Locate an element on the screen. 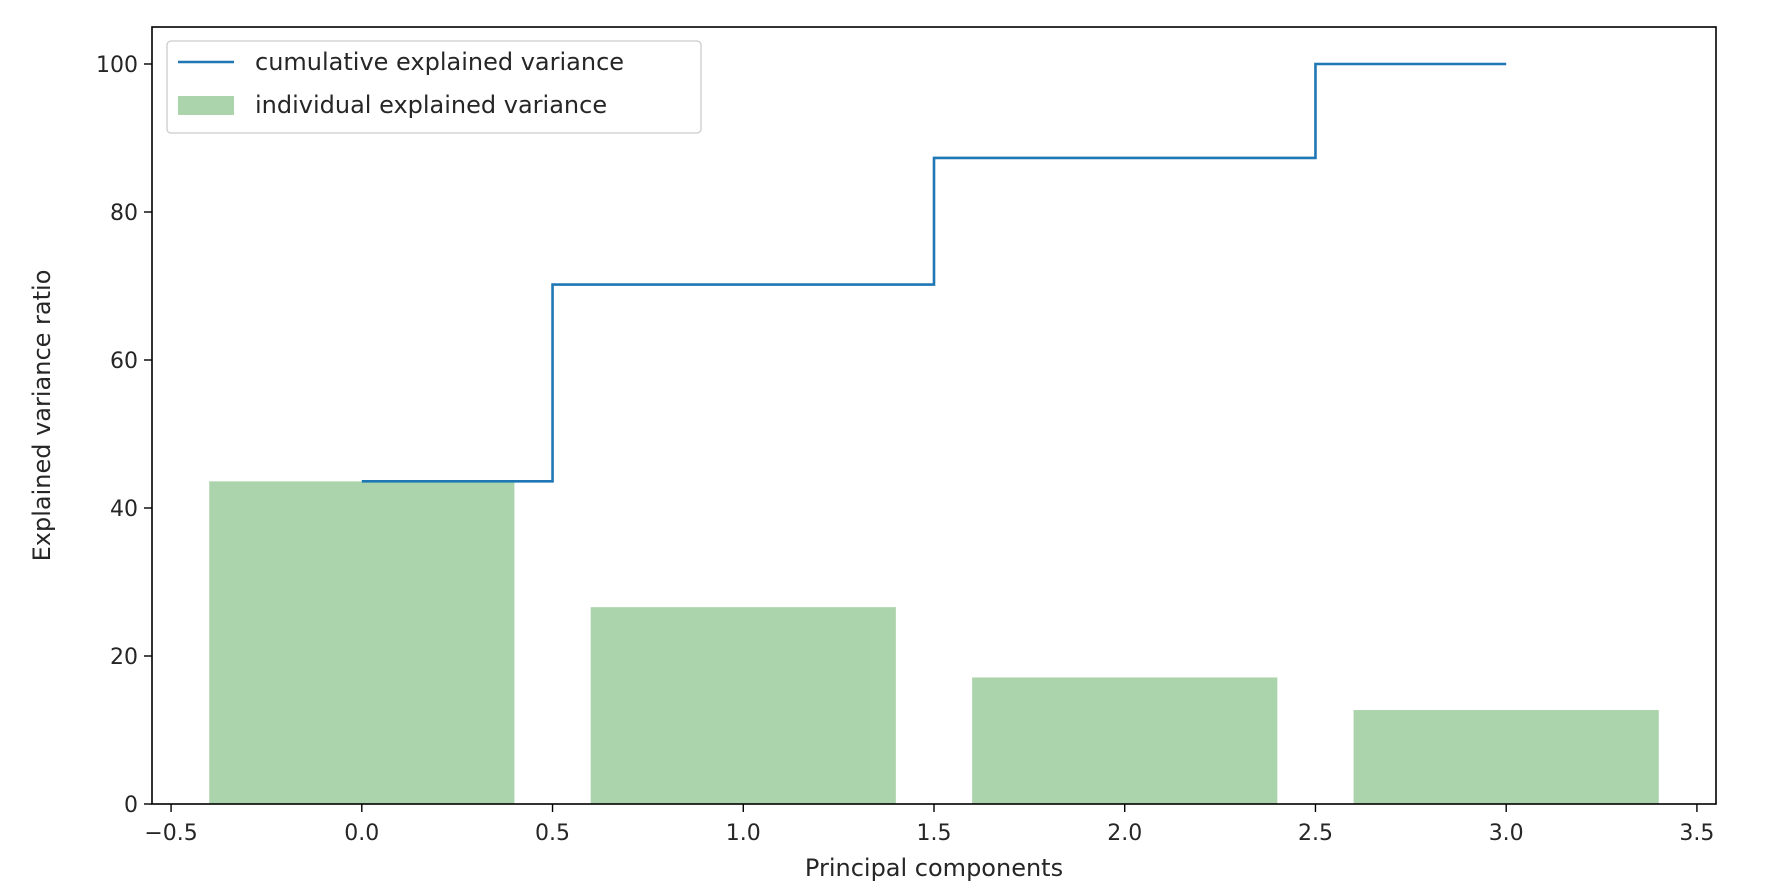 The height and width of the screenshot is (896, 1772). x-axis-label: Principal components is located at coordinates (934, 868).